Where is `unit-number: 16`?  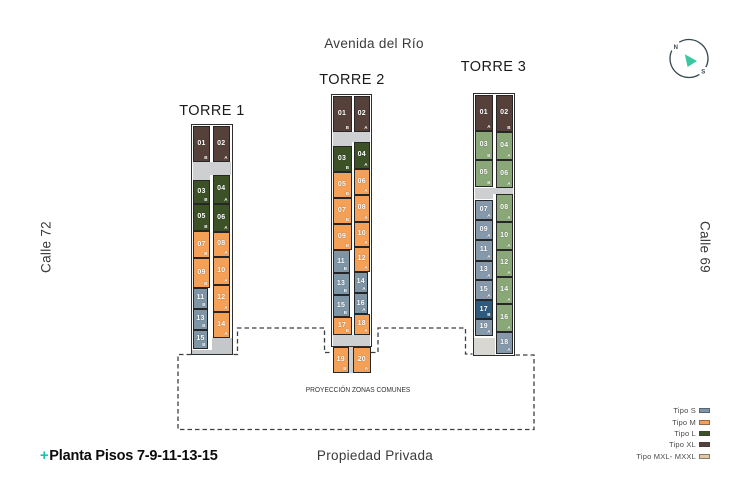
unit-number: 16 is located at coordinates (504, 317).